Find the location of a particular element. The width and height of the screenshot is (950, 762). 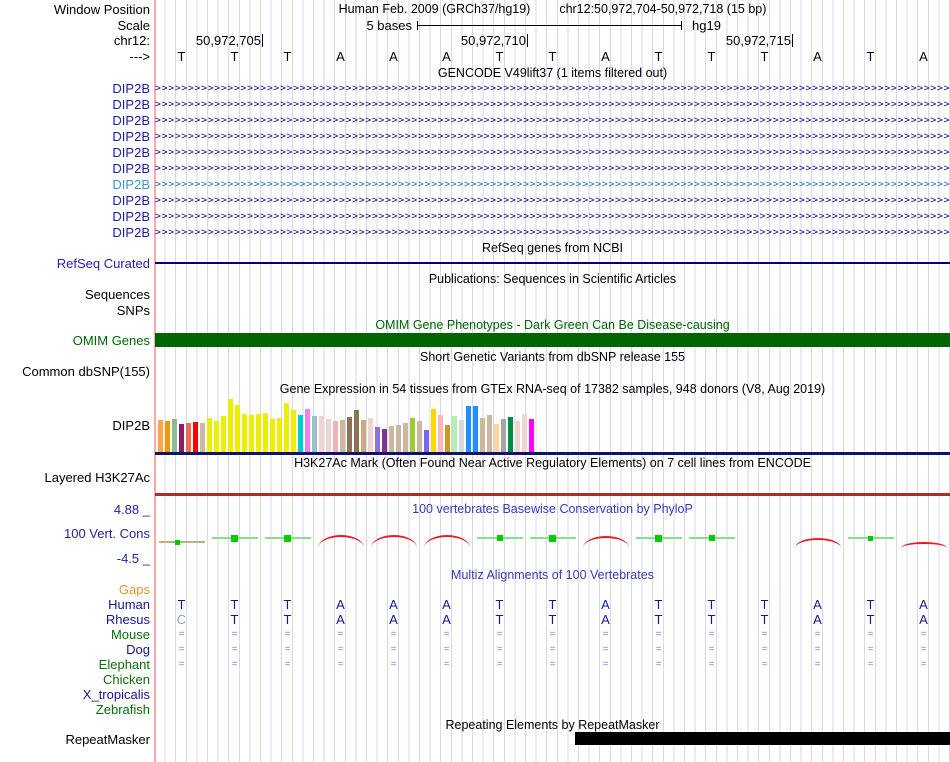

repeatmasker-element-bar is located at coordinates (762, 738).